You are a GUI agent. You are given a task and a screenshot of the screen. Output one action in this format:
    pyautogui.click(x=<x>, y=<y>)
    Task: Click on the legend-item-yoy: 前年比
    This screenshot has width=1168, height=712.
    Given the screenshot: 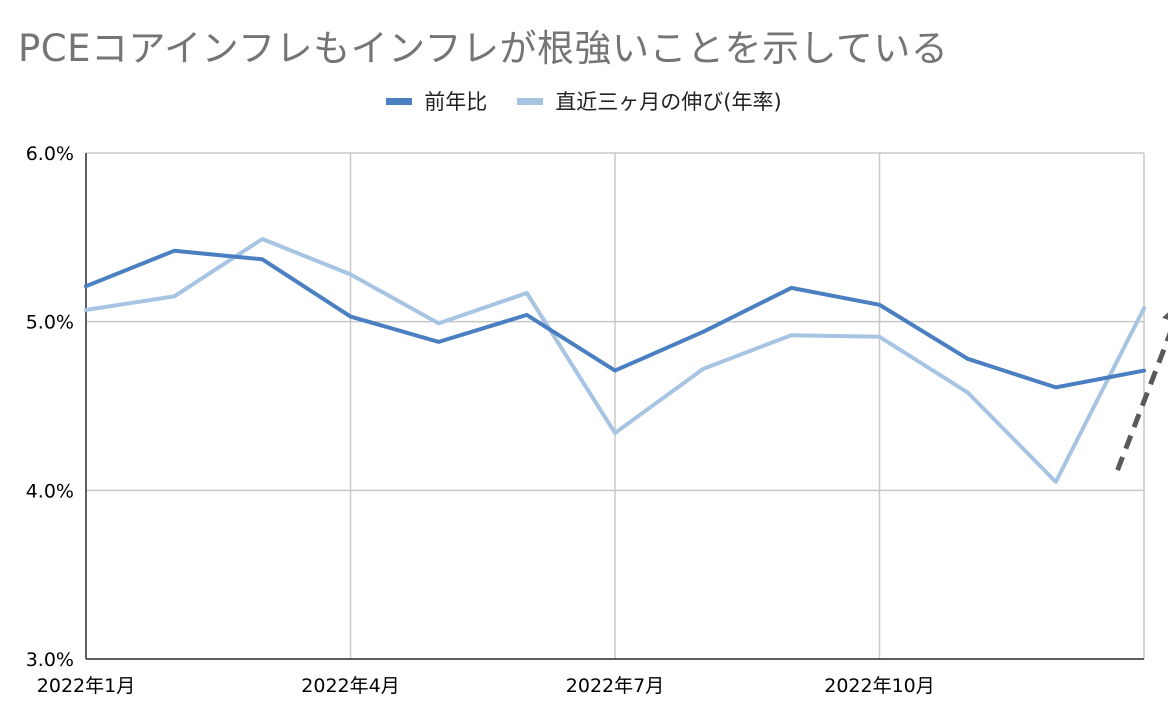 What is the action you would take?
    pyautogui.click(x=436, y=101)
    